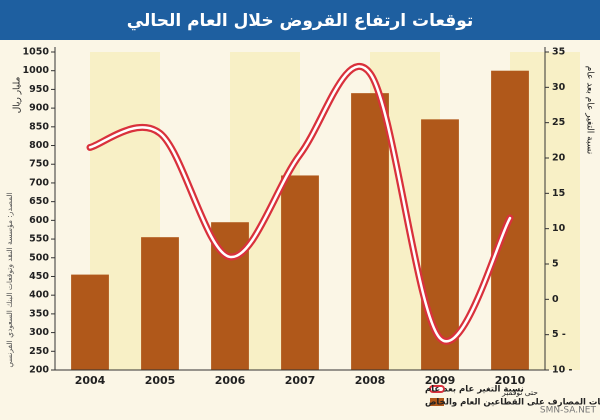 This screenshot has height=420, width=600. I want to click on x-tick-label: 2007, so click(300, 380).